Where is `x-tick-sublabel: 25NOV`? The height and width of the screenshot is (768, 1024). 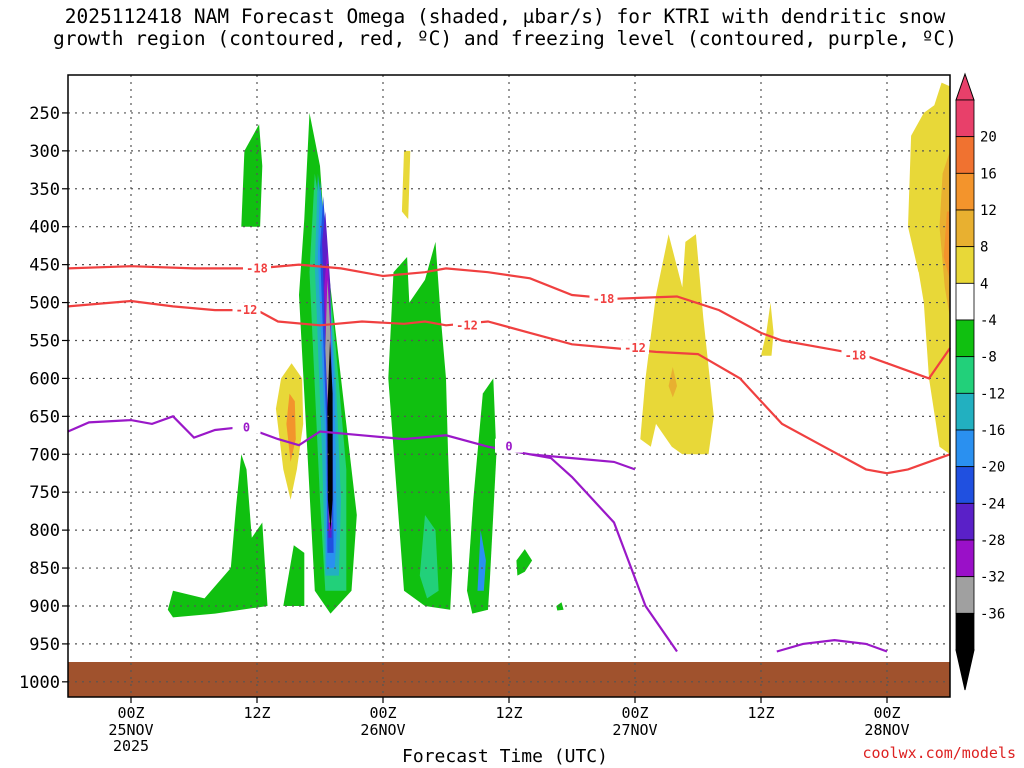
x-tick-sublabel: 25NOV is located at coordinates (130, 730).